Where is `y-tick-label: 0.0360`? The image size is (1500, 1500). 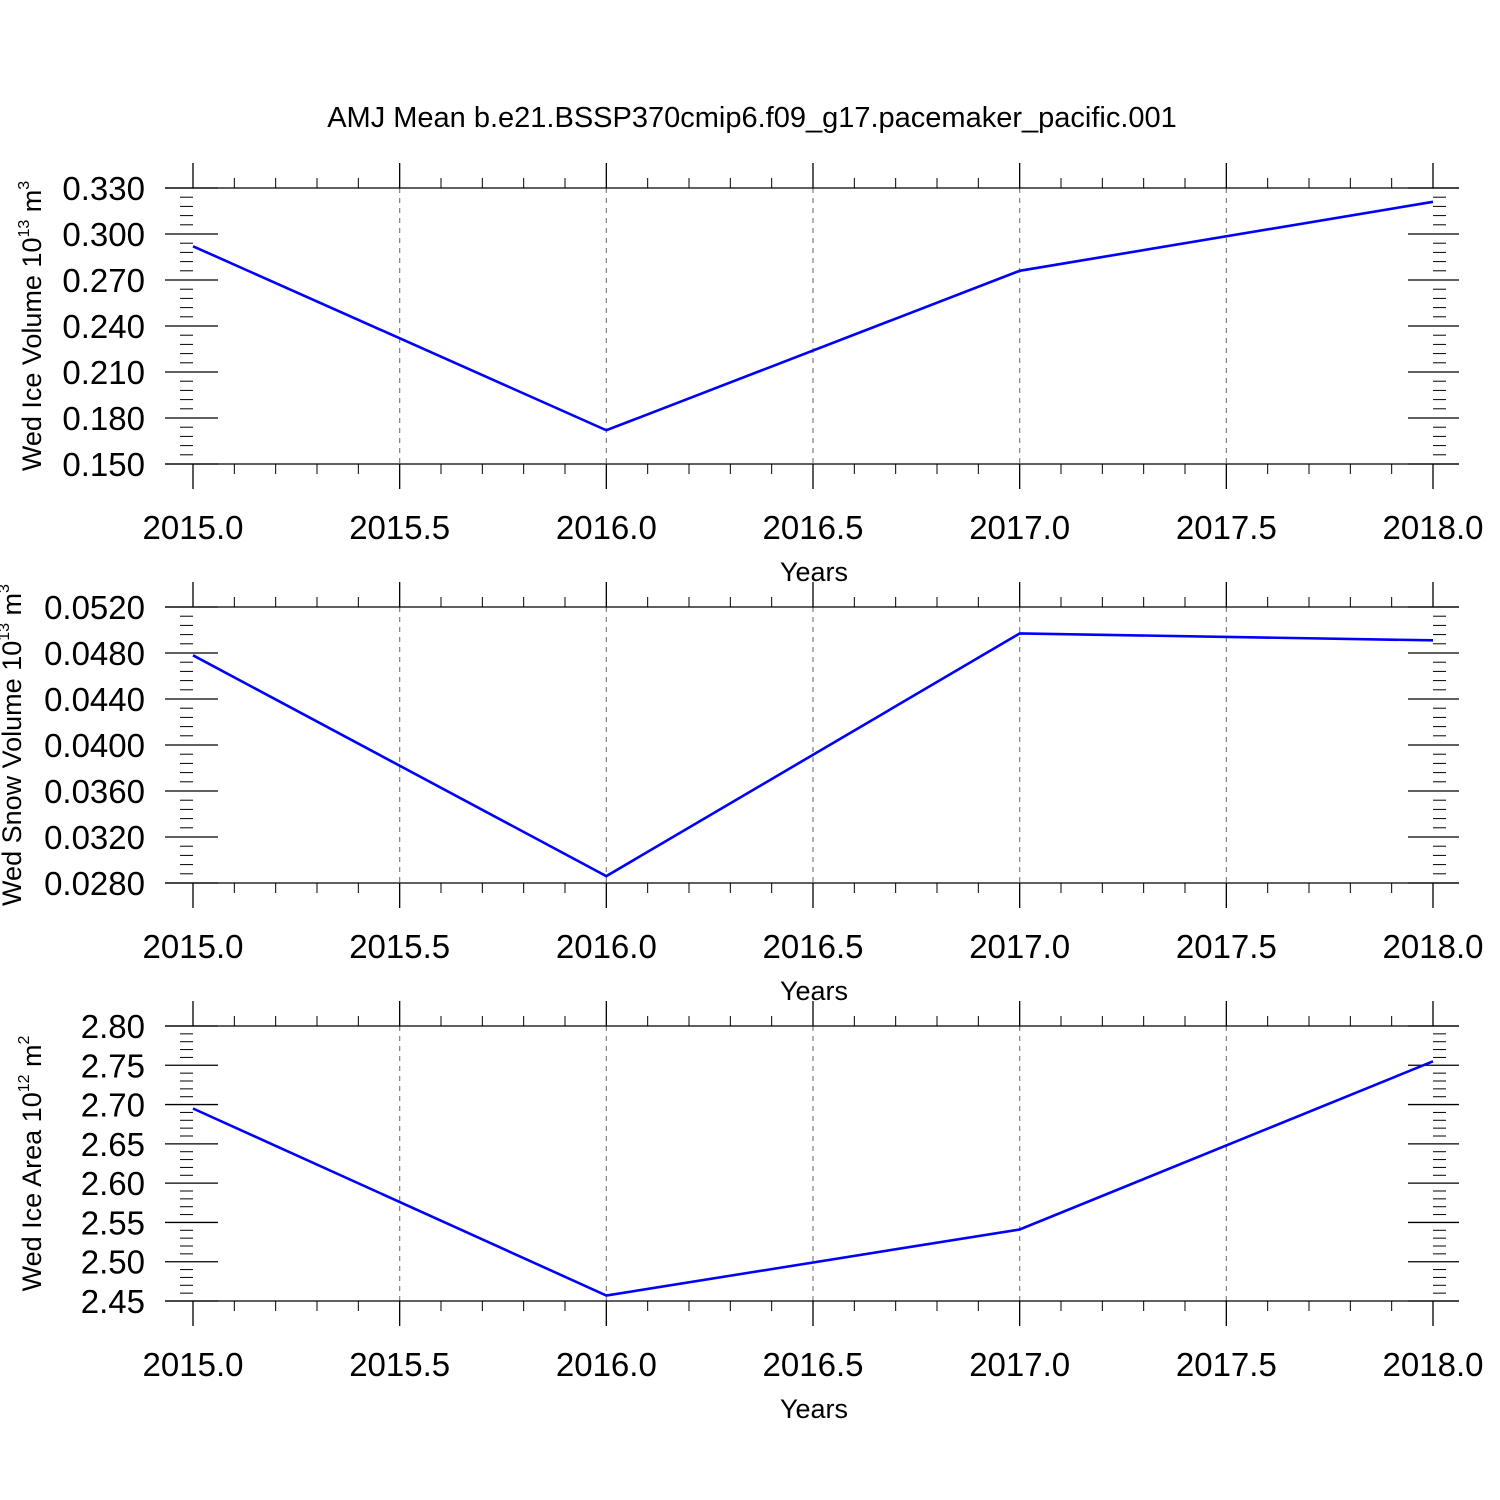
y-tick-label: 0.0360 is located at coordinates (94, 791).